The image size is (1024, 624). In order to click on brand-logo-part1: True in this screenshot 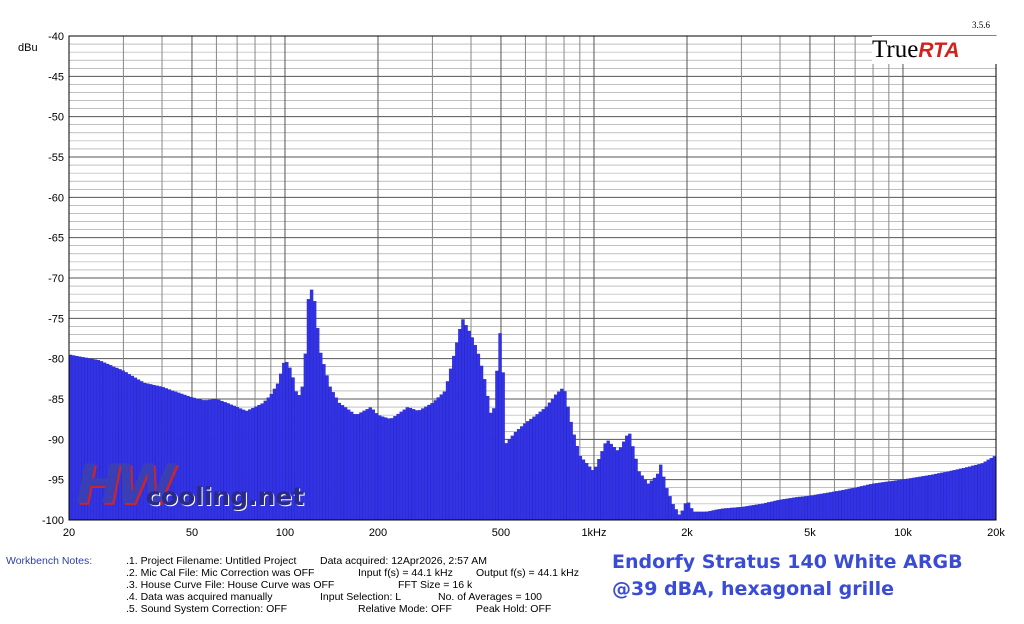, I will do `click(895, 49)`.